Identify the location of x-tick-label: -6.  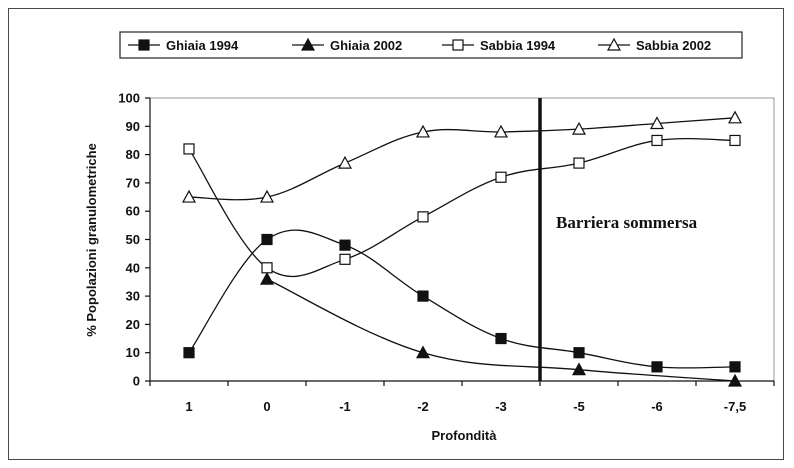
(657, 406).